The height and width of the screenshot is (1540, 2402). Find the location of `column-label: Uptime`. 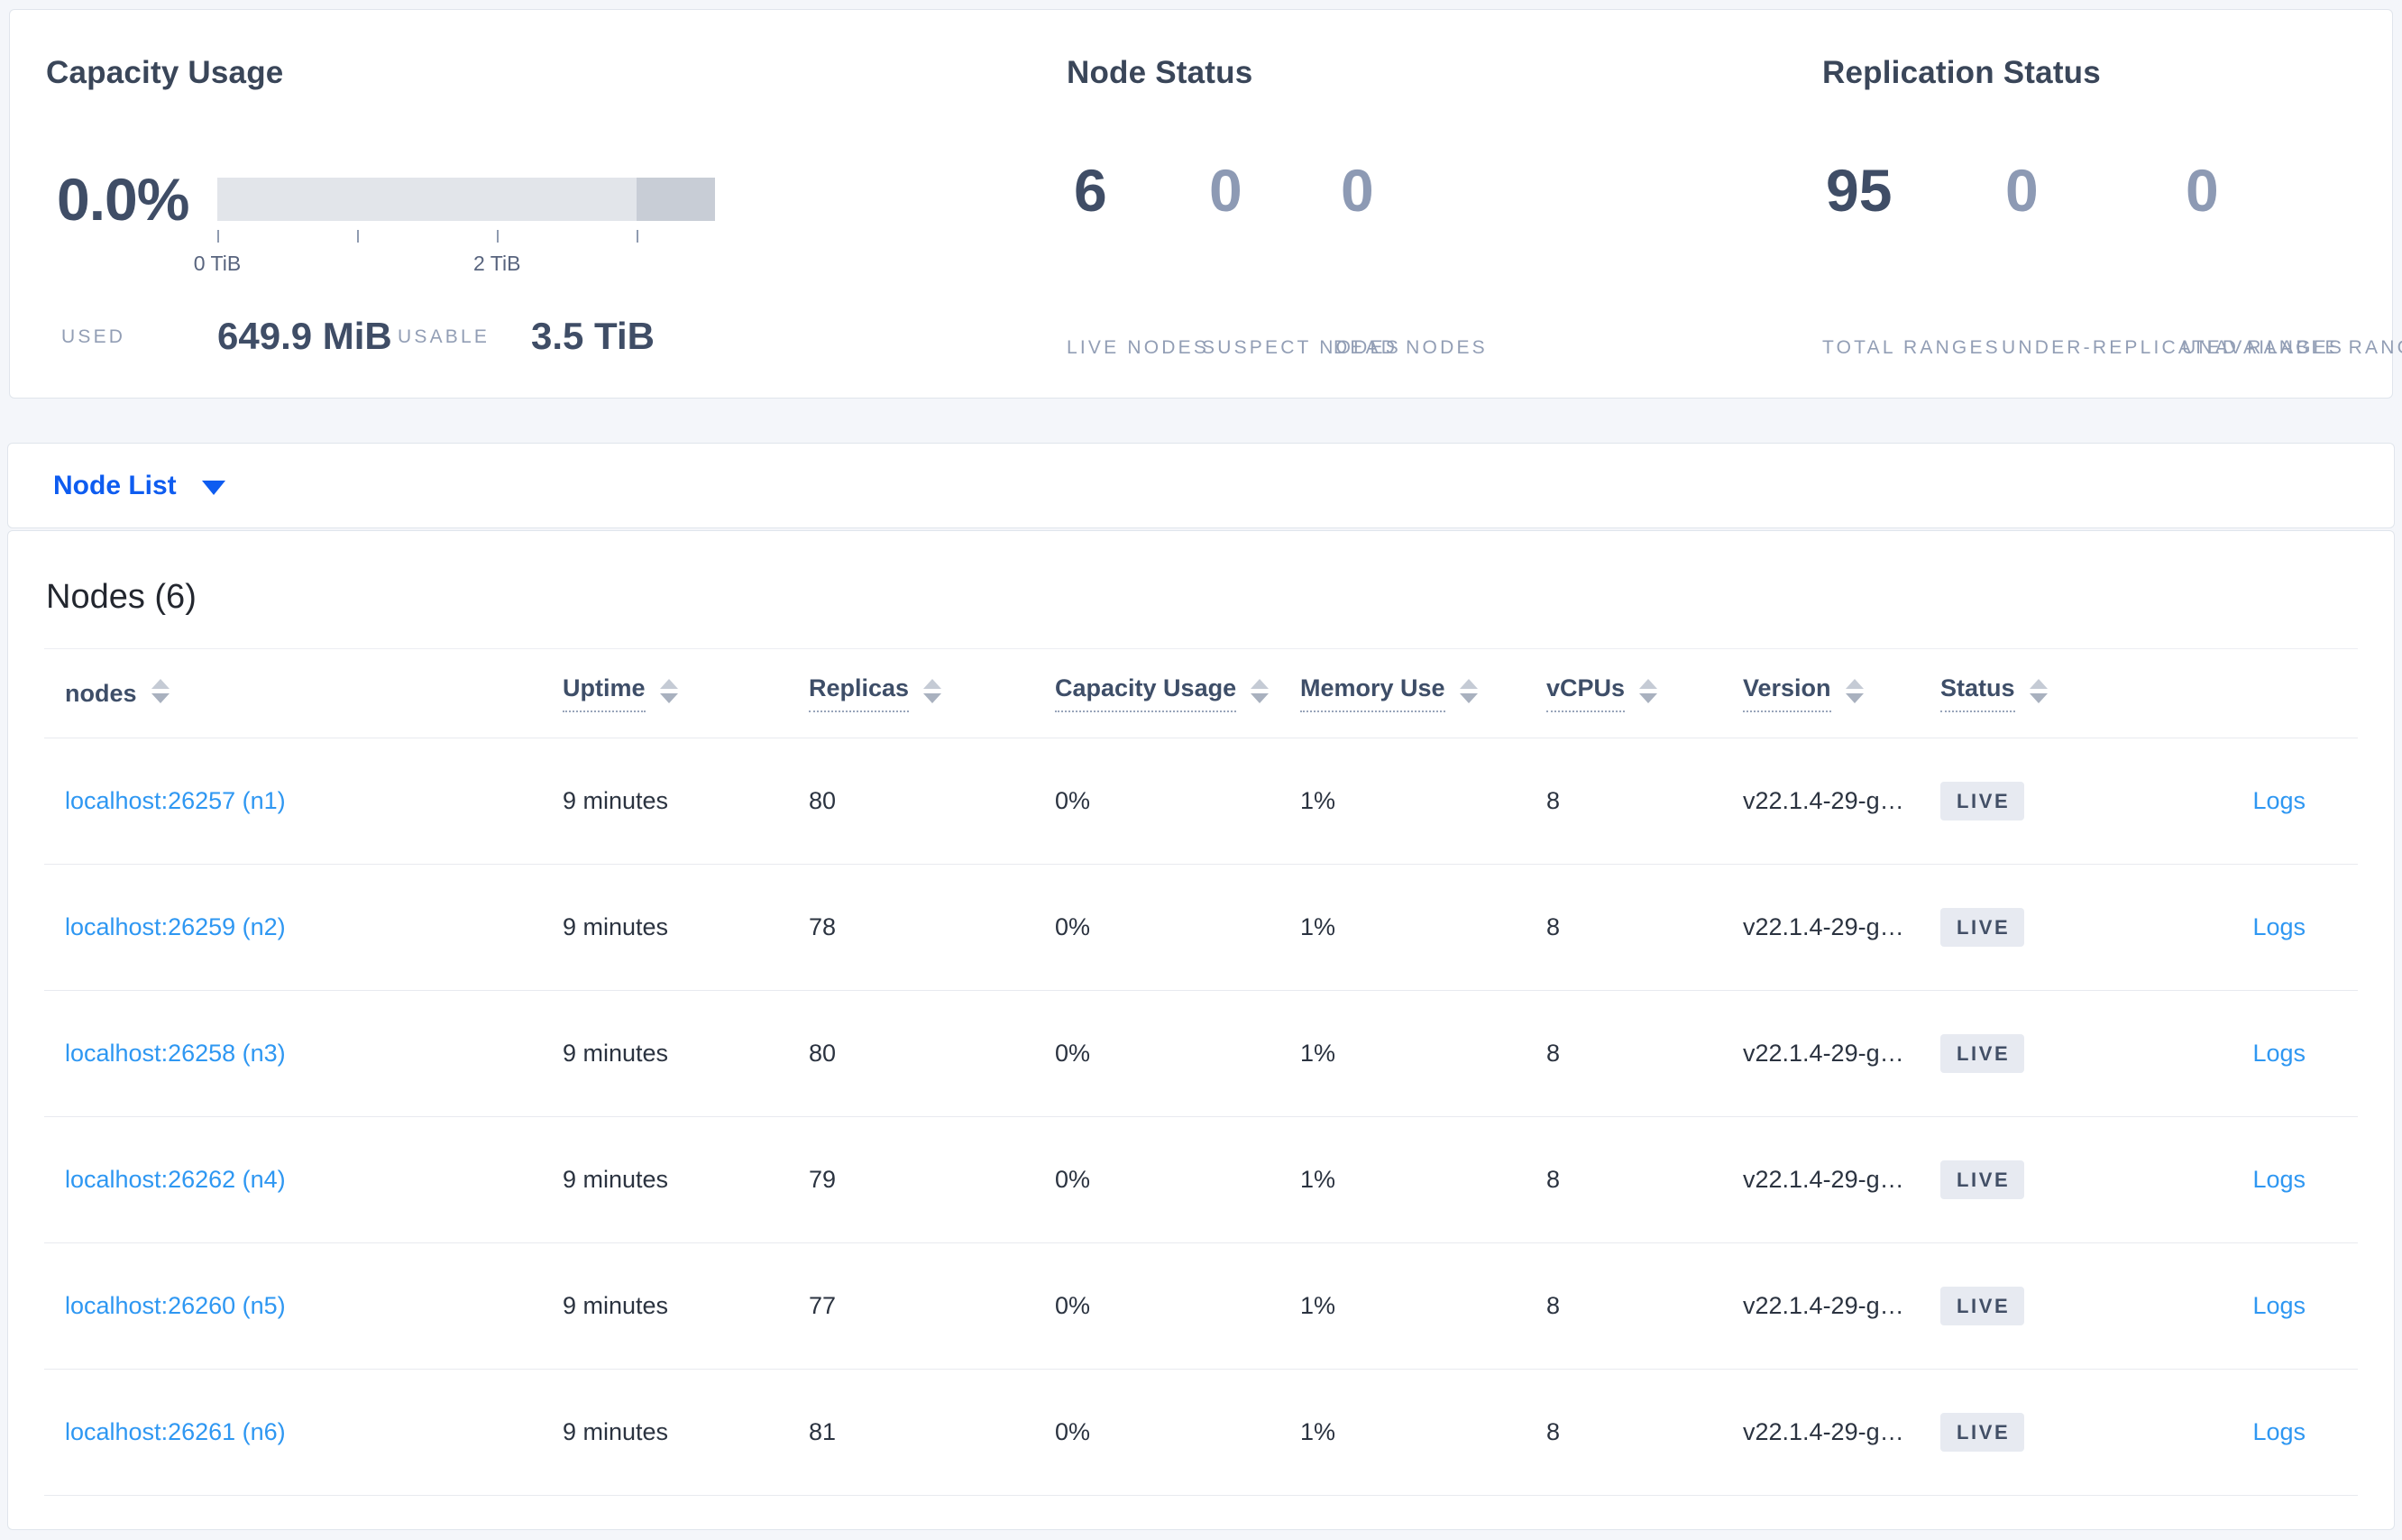

column-label: Uptime is located at coordinates (604, 693).